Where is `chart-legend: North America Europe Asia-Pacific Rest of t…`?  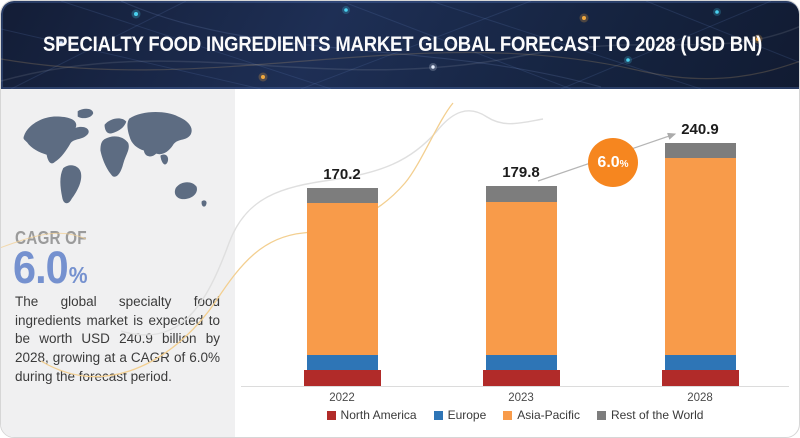 chart-legend: North America Europe Asia-Pacific Rest of t… is located at coordinates (515, 415).